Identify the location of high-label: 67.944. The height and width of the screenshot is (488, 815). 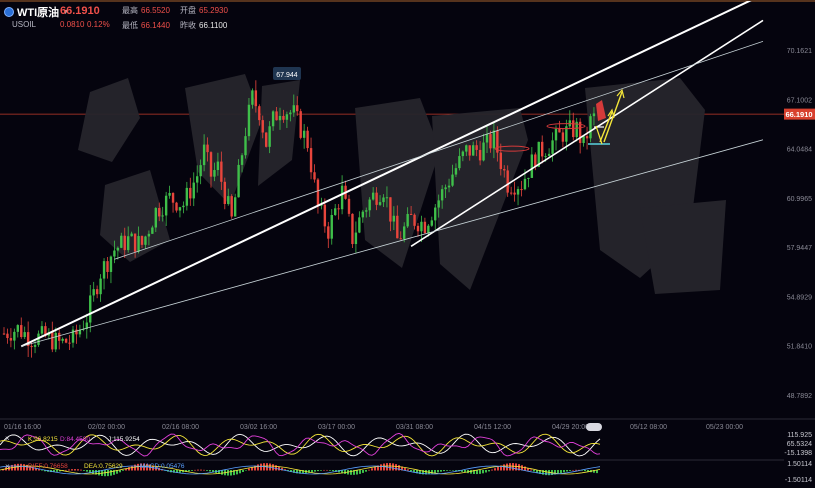
(287, 75).